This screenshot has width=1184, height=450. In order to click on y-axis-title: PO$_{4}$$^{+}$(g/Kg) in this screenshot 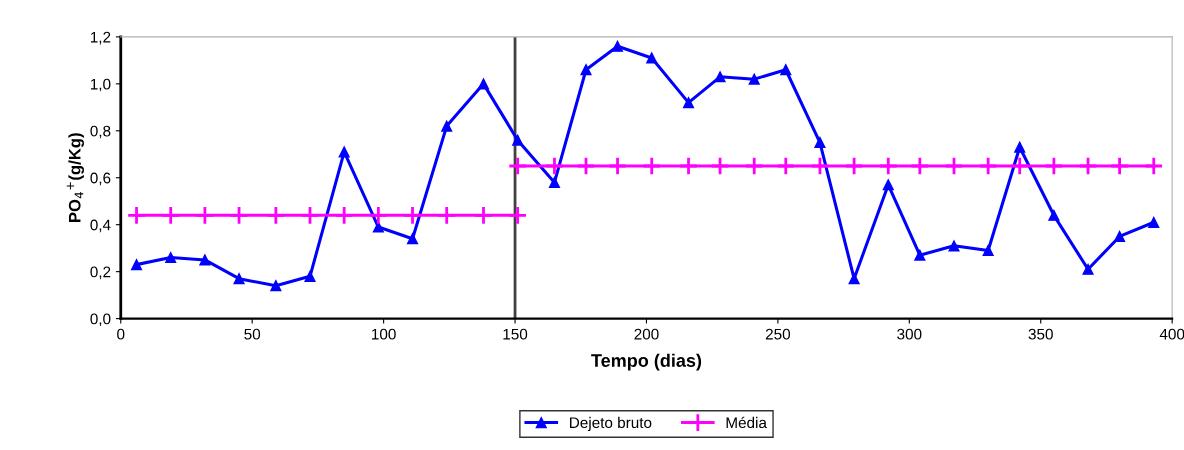, I will do `click(75, 177)`.